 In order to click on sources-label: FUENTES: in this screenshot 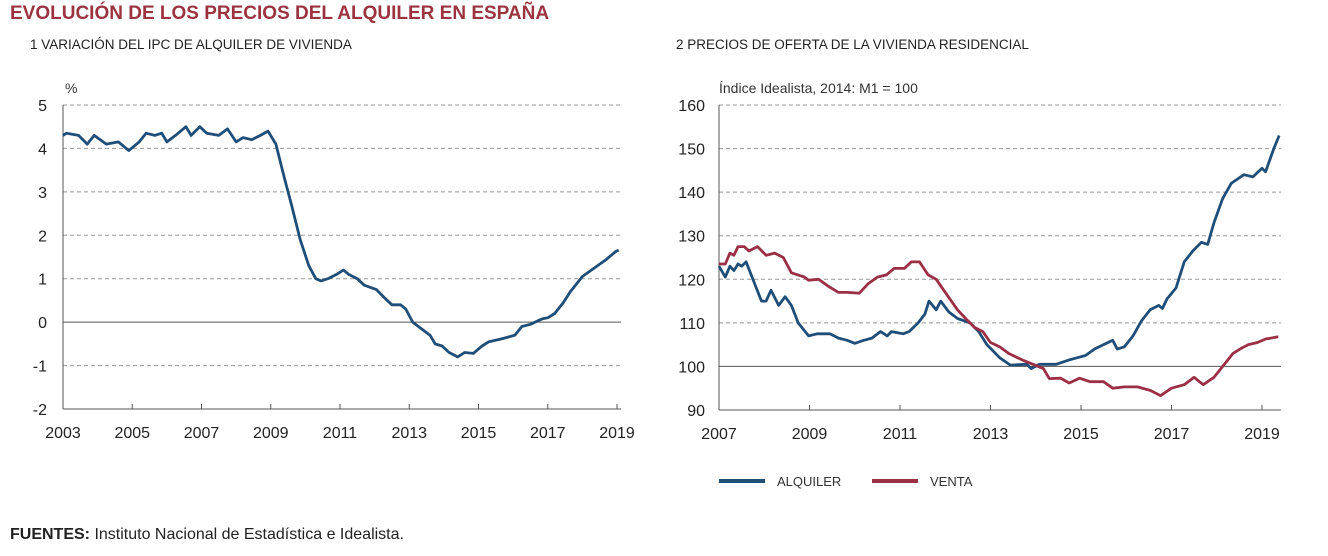, I will do `click(50, 534)`.